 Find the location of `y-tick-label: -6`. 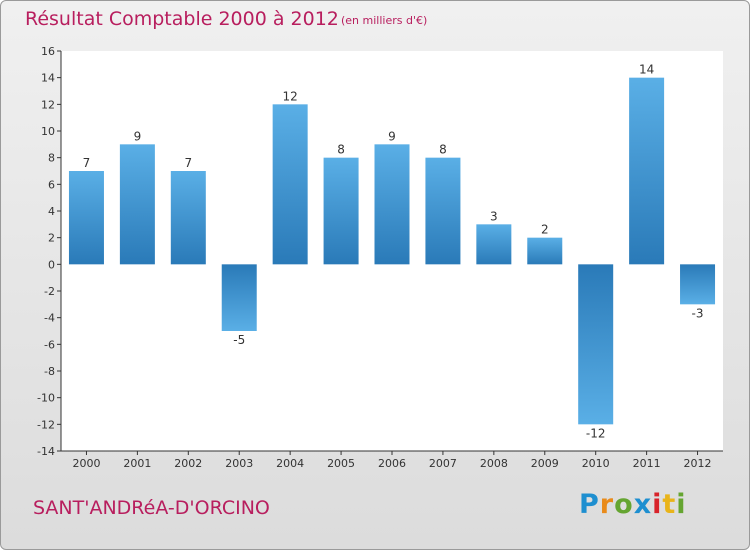

y-tick-label: -6 is located at coordinates (49, 344).